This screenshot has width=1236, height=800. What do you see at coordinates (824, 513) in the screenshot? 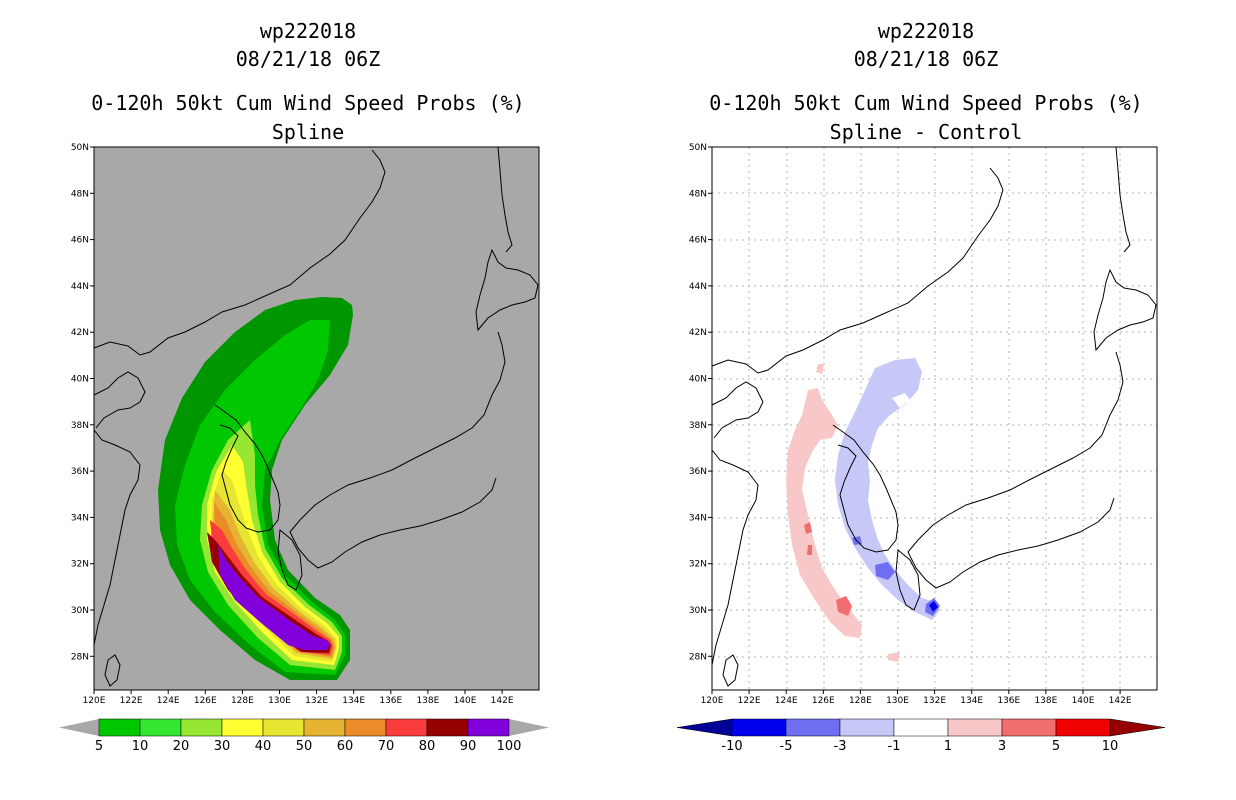
I see `diff-positive-light` at bounding box center [824, 513].